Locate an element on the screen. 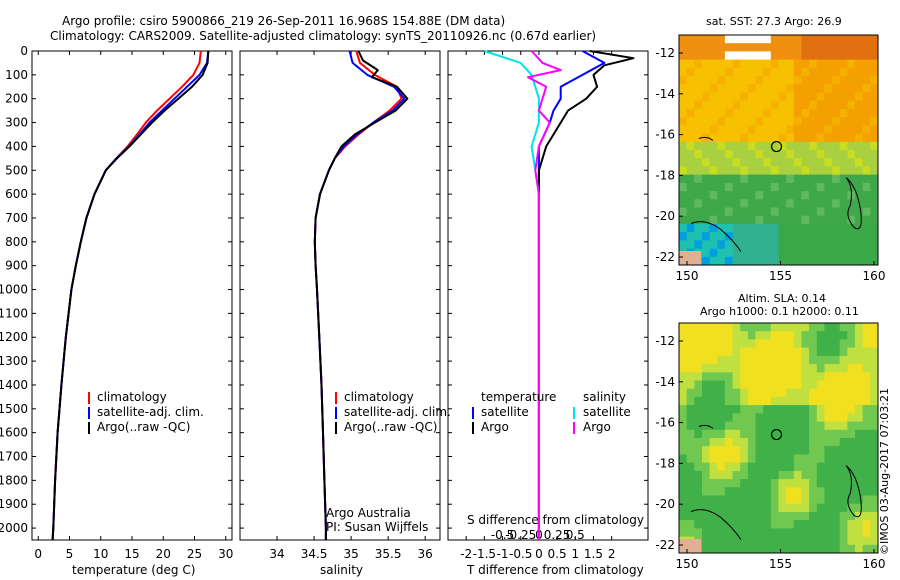 The image size is (900, 580). sst-lat-tick-label: -22 is located at coordinates (665, 257).